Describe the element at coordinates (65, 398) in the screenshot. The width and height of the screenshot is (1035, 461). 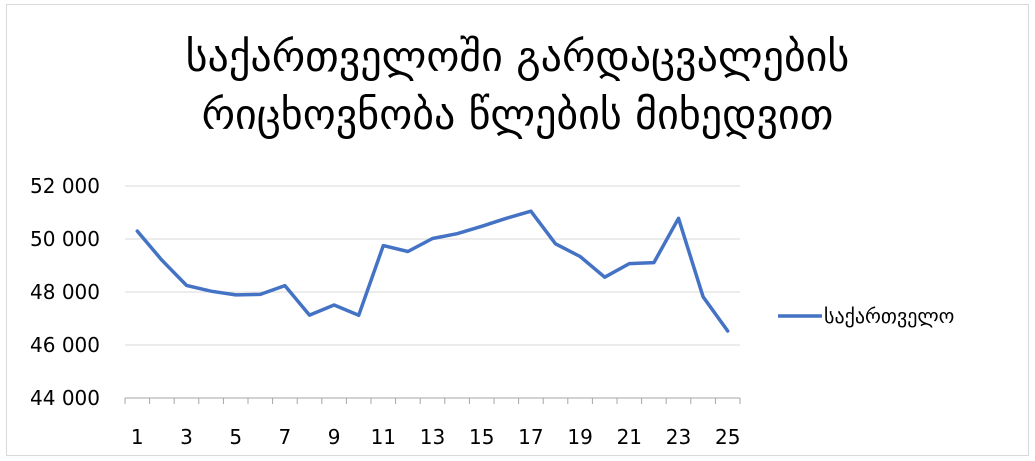
I see `y-tick-label: 44 000` at that location.